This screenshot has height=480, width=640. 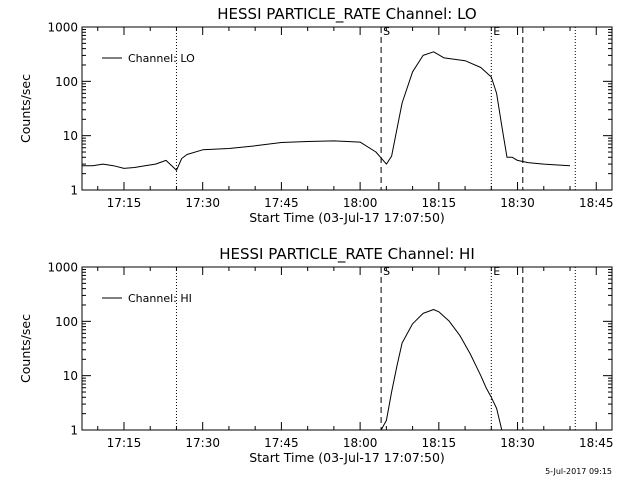 I want to click on footer-timestamp: 5-Jul-2017 09:15, so click(x=578, y=471).